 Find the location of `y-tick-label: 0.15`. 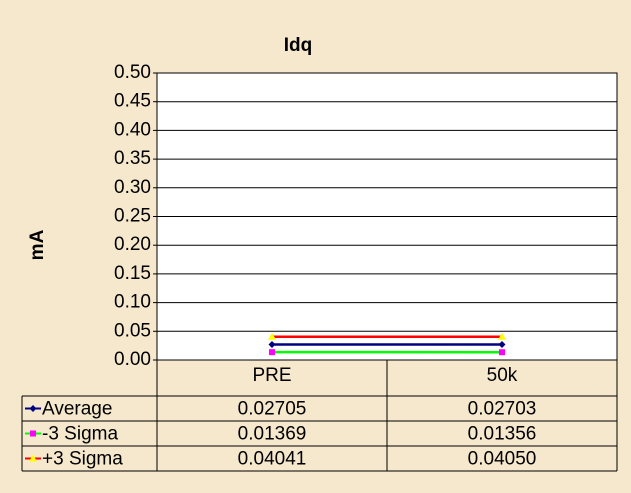

y-tick-label: 0.15 is located at coordinates (132, 273).